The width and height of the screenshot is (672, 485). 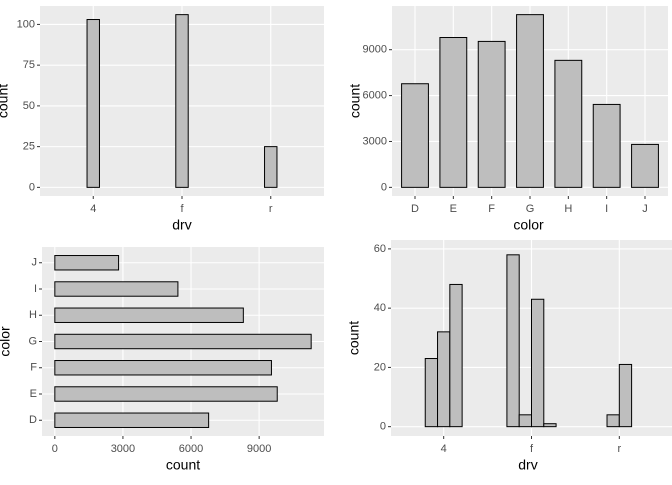 I want to click on x-tick-label: J, so click(x=645, y=209).